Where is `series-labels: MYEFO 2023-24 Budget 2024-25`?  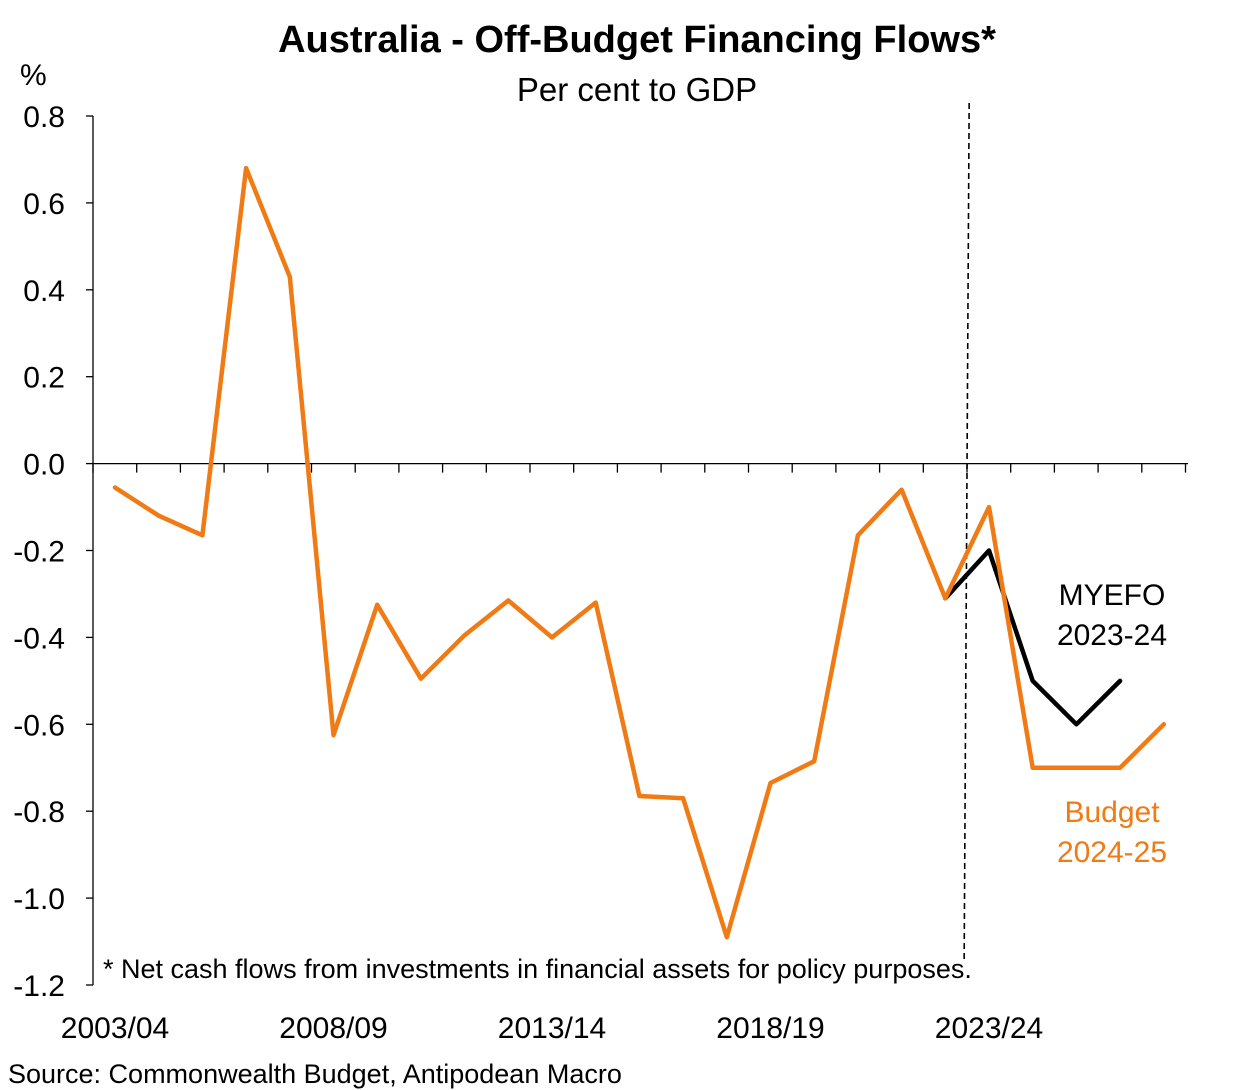 series-labels: MYEFO 2023-24 Budget 2024-25 is located at coordinates (1112, 724).